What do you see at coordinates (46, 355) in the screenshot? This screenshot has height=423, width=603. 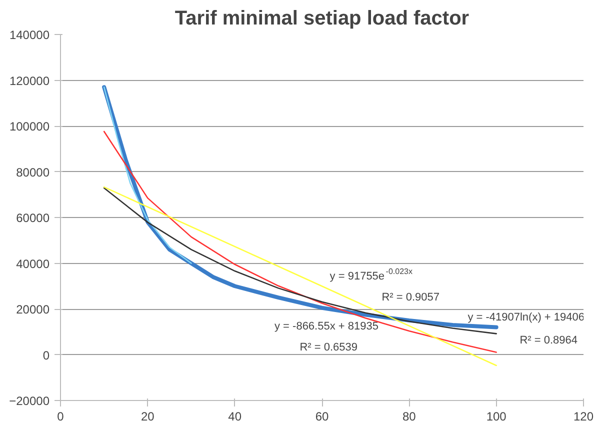 I see `y-tick-label: 0` at bounding box center [46, 355].